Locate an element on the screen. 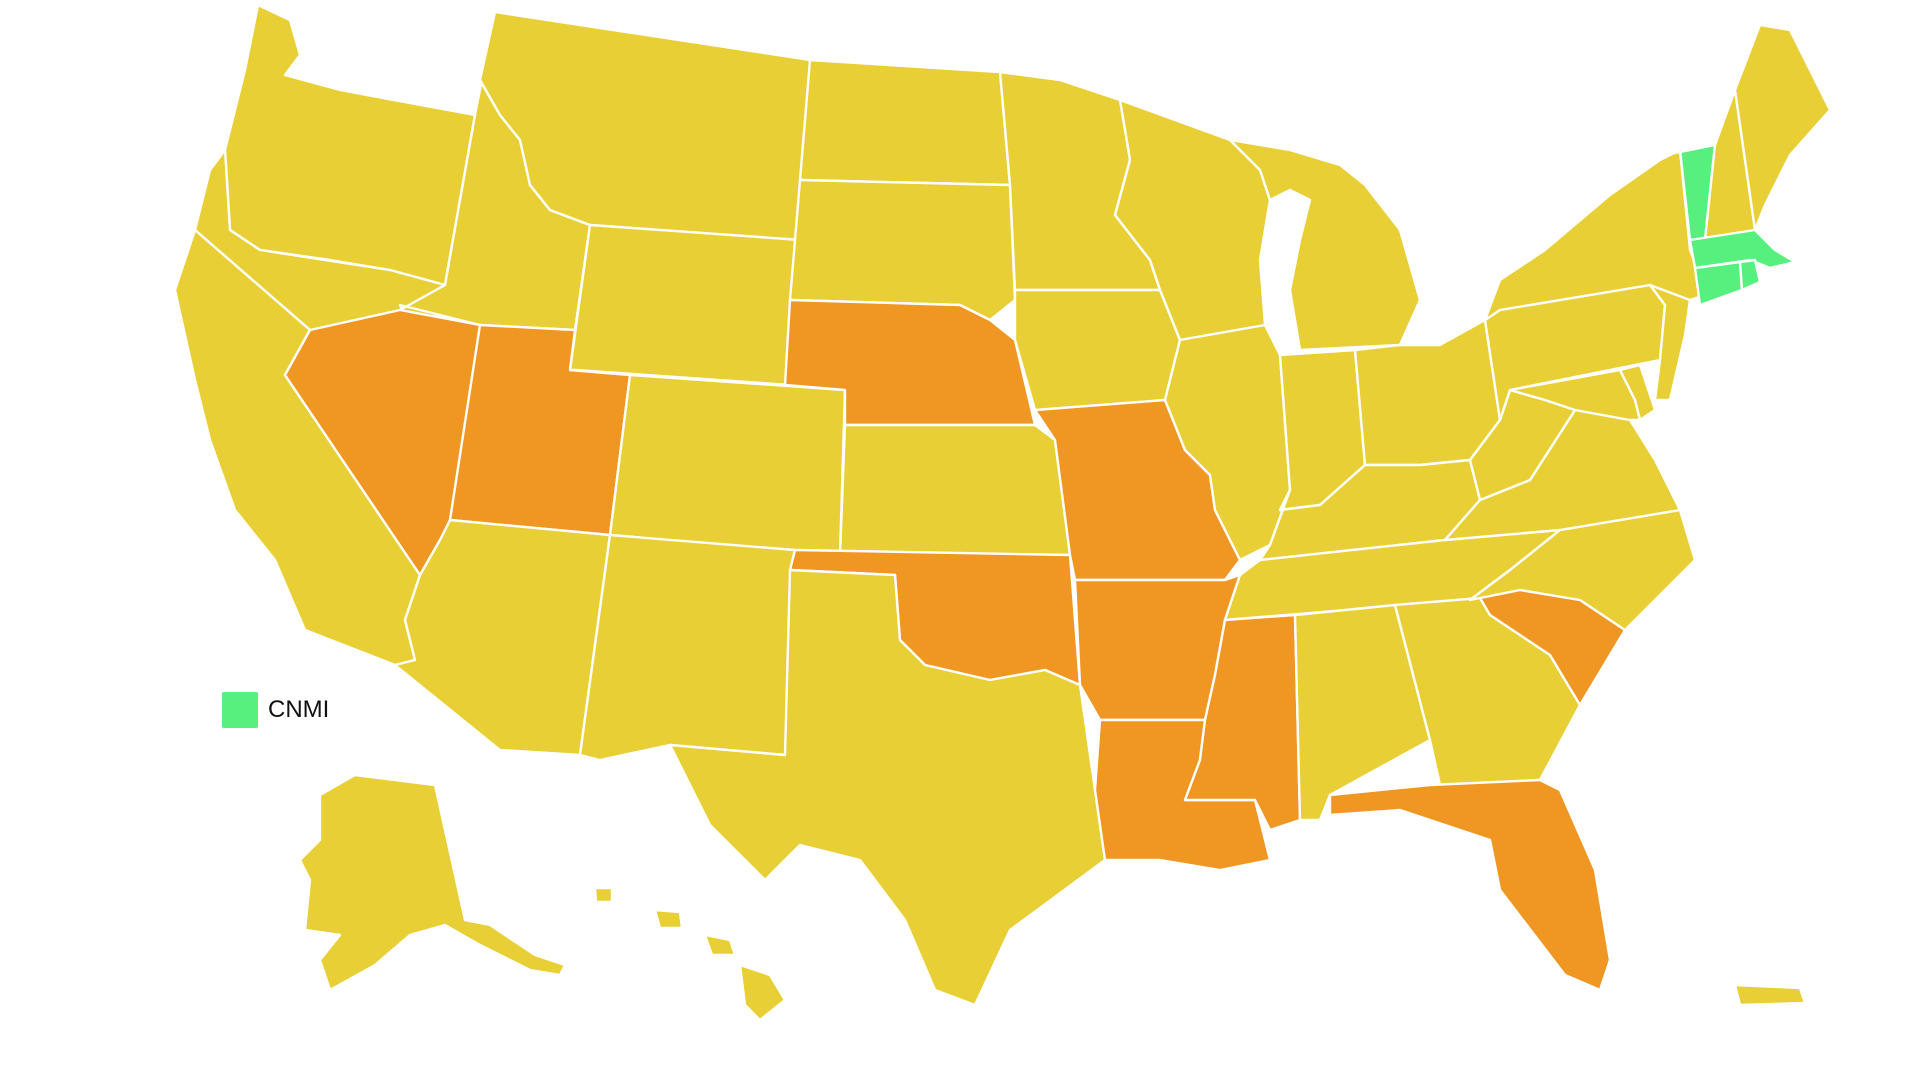 This screenshot has height=1080, width=1920. state-new-jersey is located at coordinates (1670, 342).